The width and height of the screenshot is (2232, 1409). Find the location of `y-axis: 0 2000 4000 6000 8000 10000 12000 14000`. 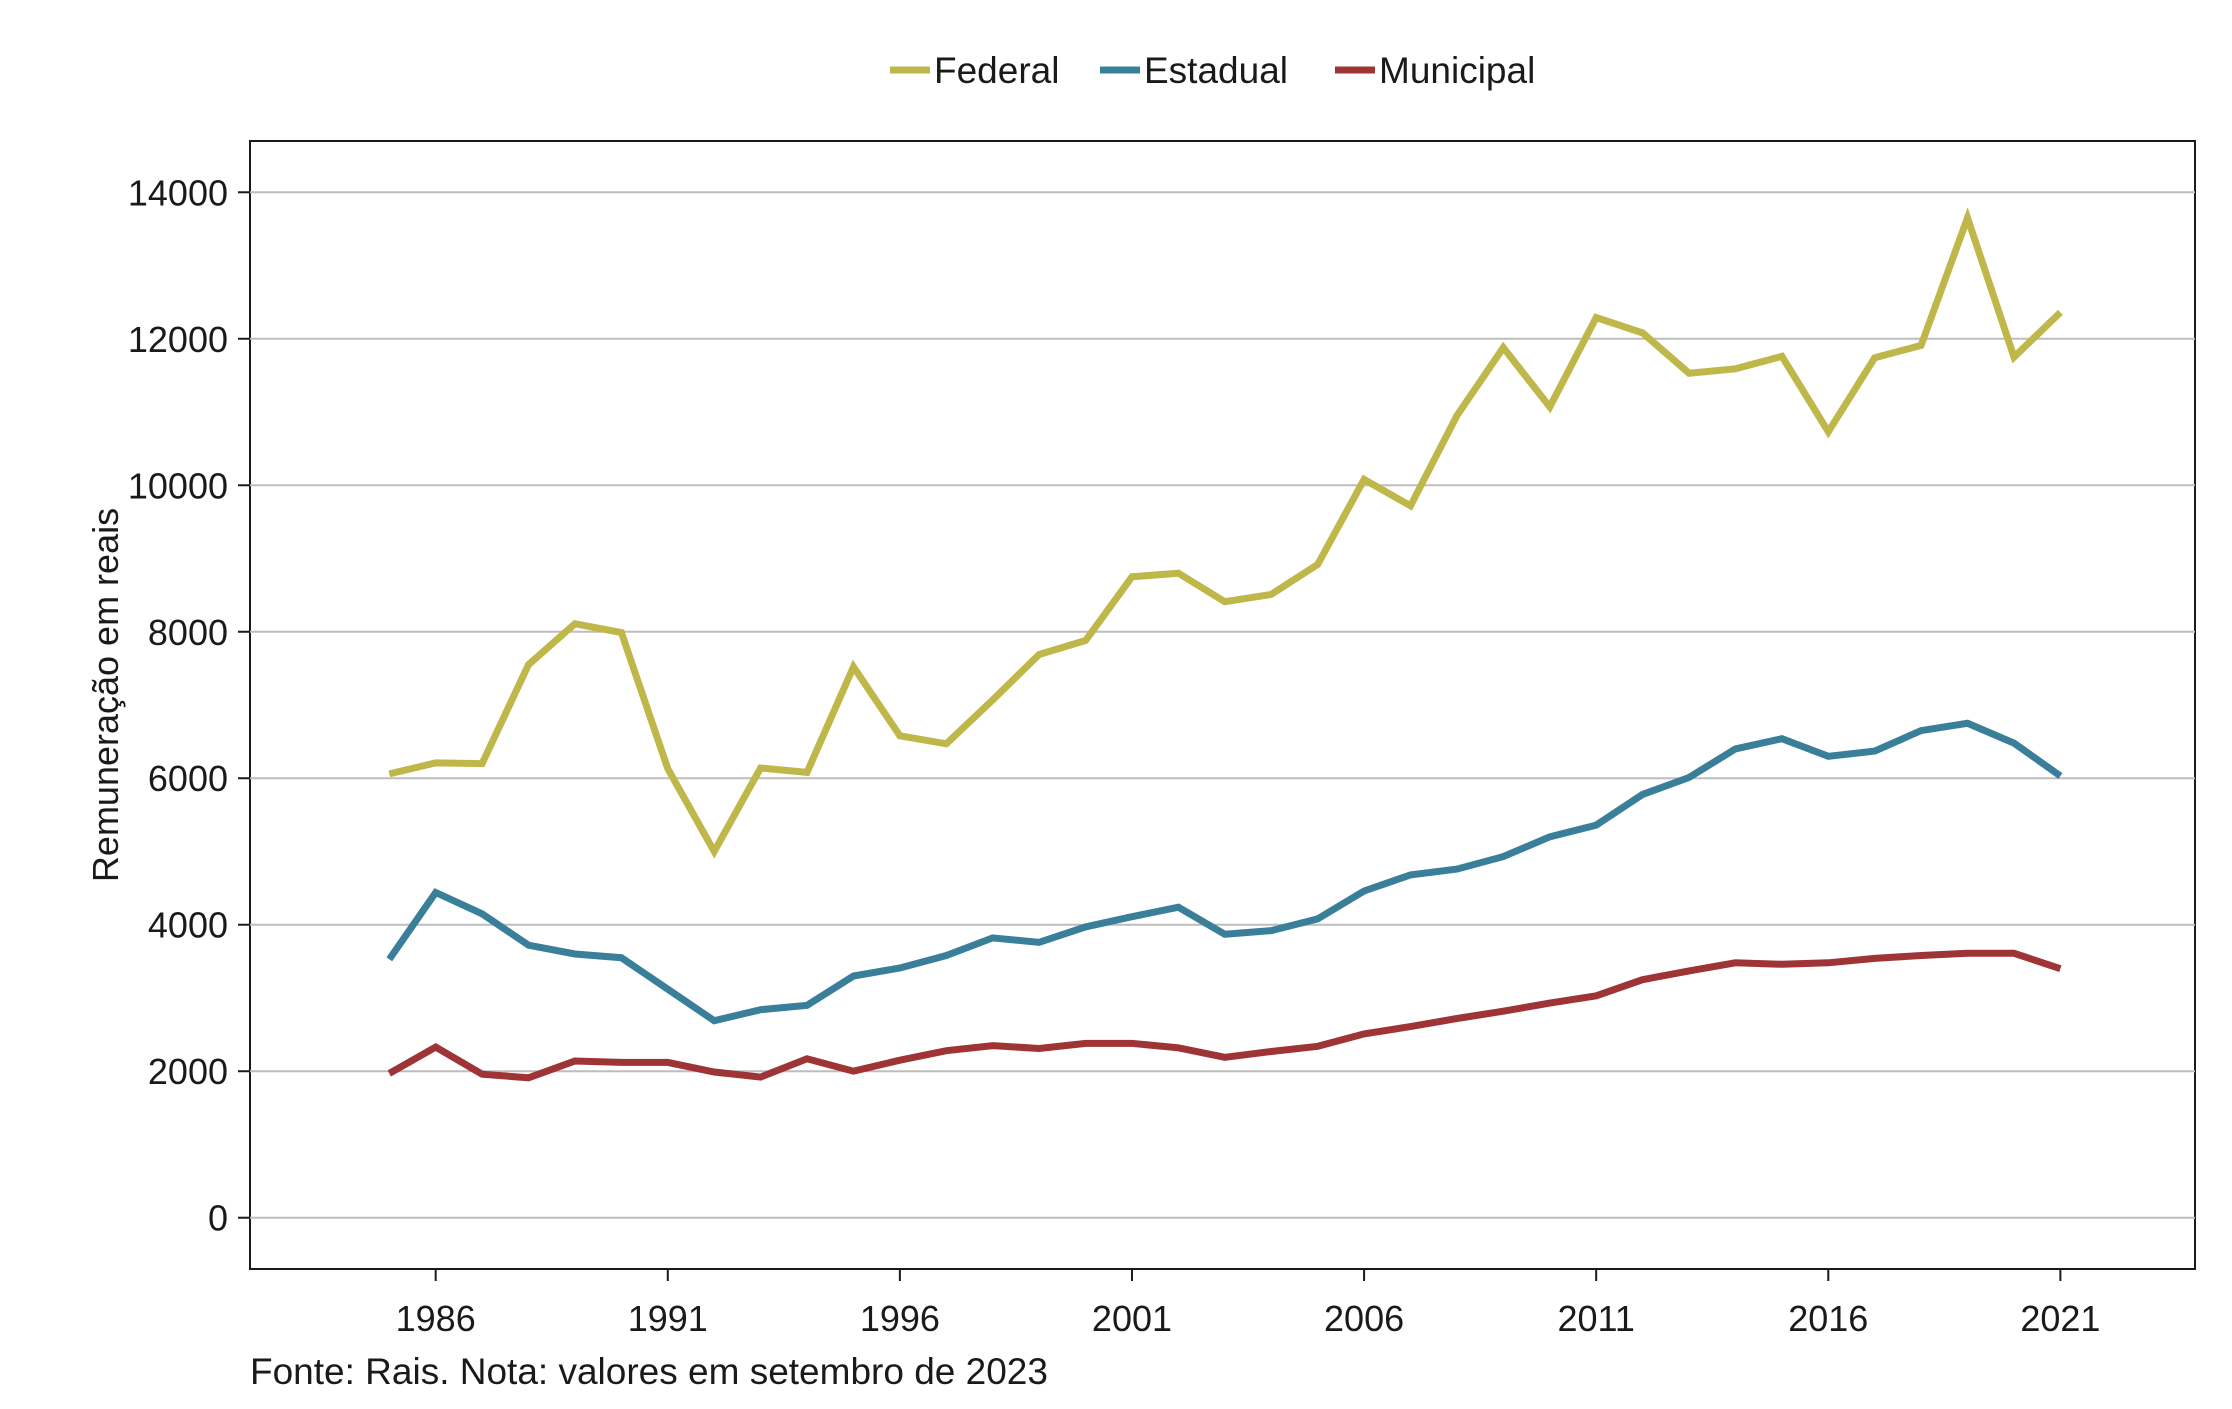

y-axis: 0 2000 4000 6000 8000 10000 12000 14000 is located at coordinates (189, 705).